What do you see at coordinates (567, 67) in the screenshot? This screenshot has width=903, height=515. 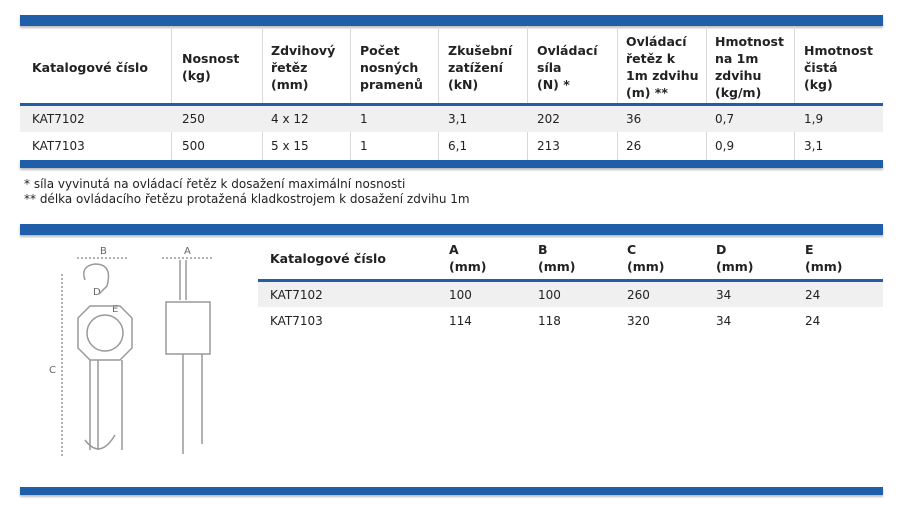 I see `column-header: Ovládací síla (N) *` at bounding box center [567, 67].